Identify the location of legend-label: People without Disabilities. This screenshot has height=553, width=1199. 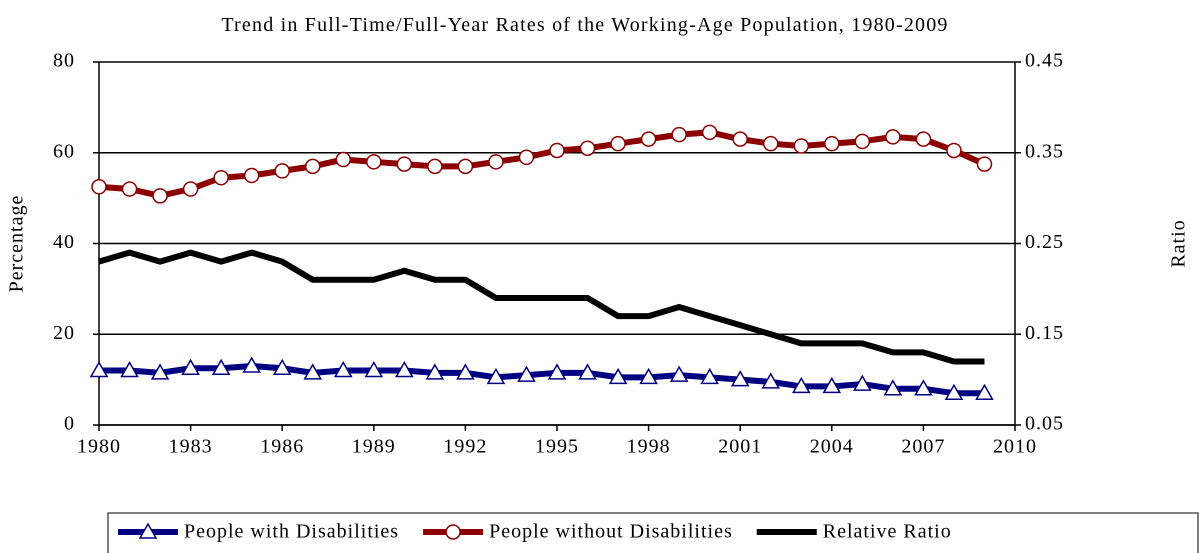
(611, 532).